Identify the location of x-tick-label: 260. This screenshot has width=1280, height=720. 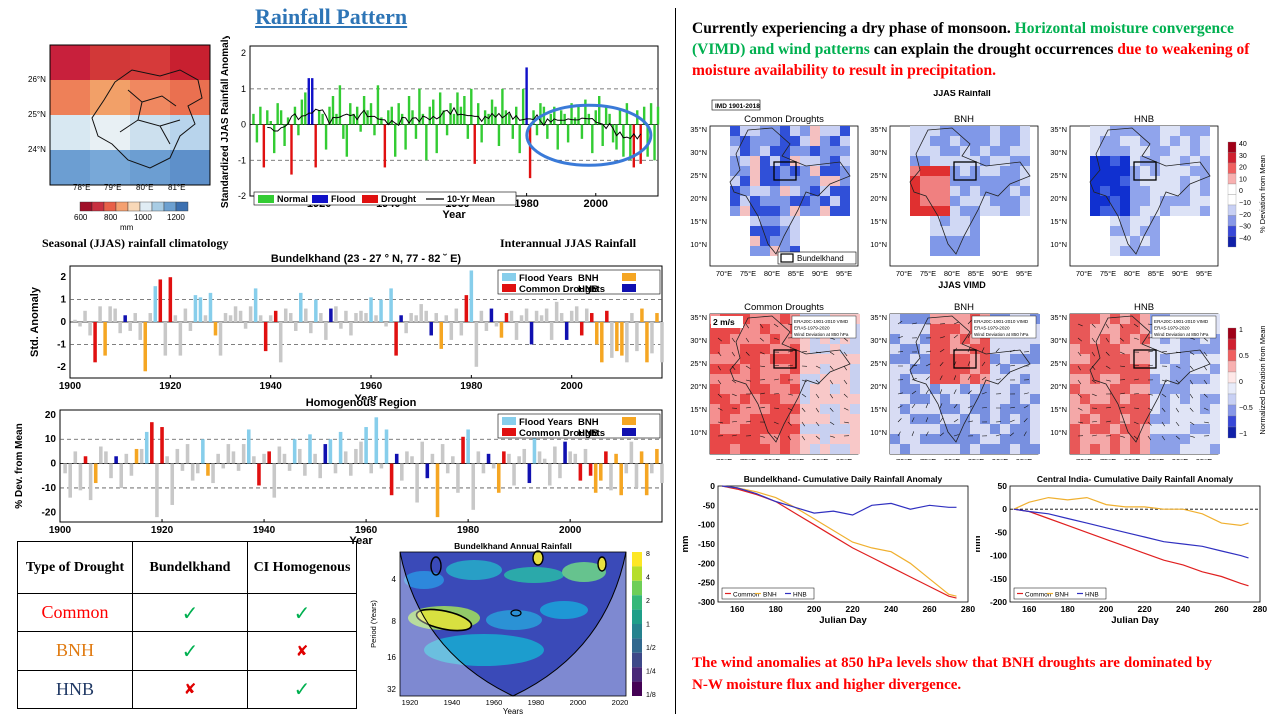
(929, 609).